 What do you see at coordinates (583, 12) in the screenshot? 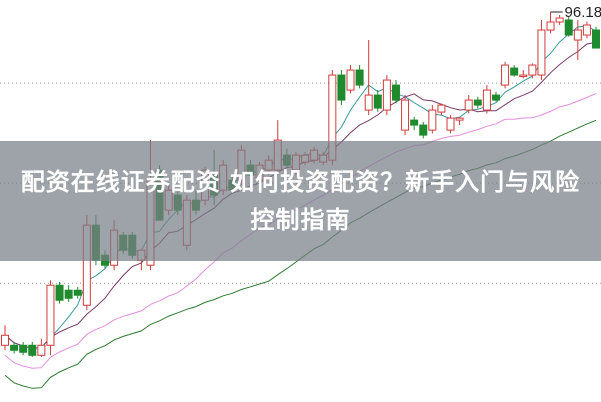
I see `high-price-label: 96.18` at bounding box center [583, 12].